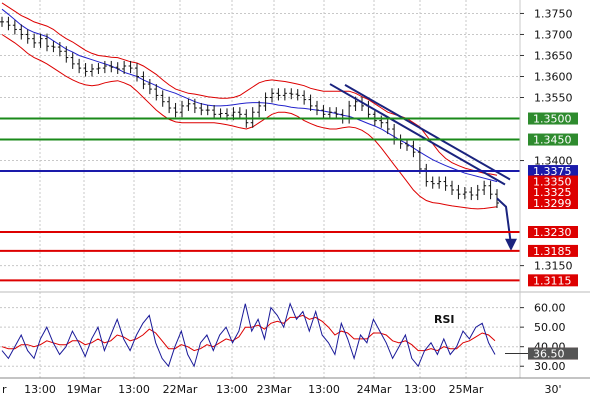  What do you see at coordinates (374, 389) in the screenshot?
I see `x-tick-label: 24Mar` at bounding box center [374, 389].